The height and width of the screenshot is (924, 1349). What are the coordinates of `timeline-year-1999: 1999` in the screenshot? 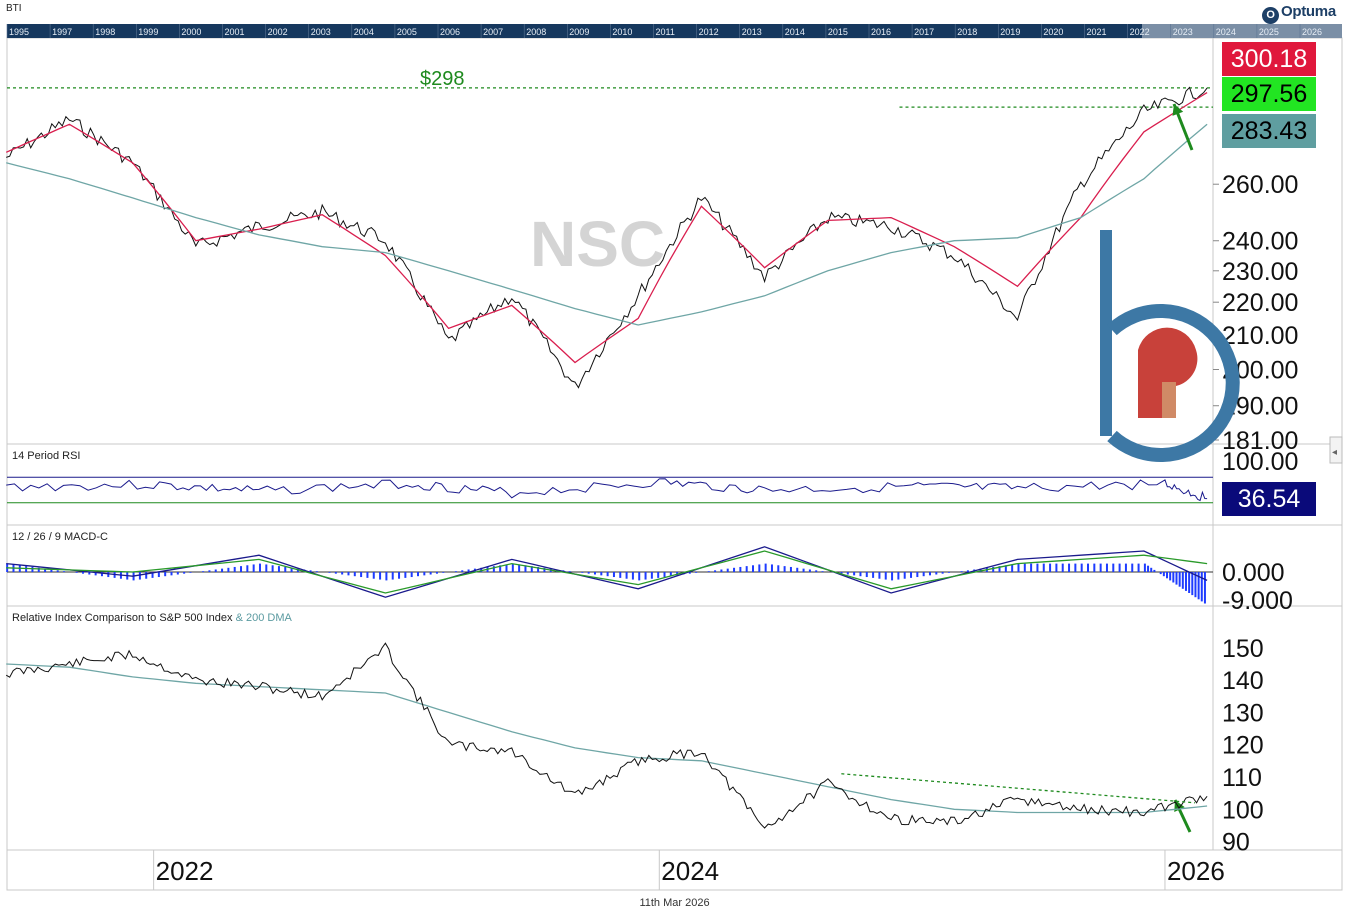 It's located at (148, 32).